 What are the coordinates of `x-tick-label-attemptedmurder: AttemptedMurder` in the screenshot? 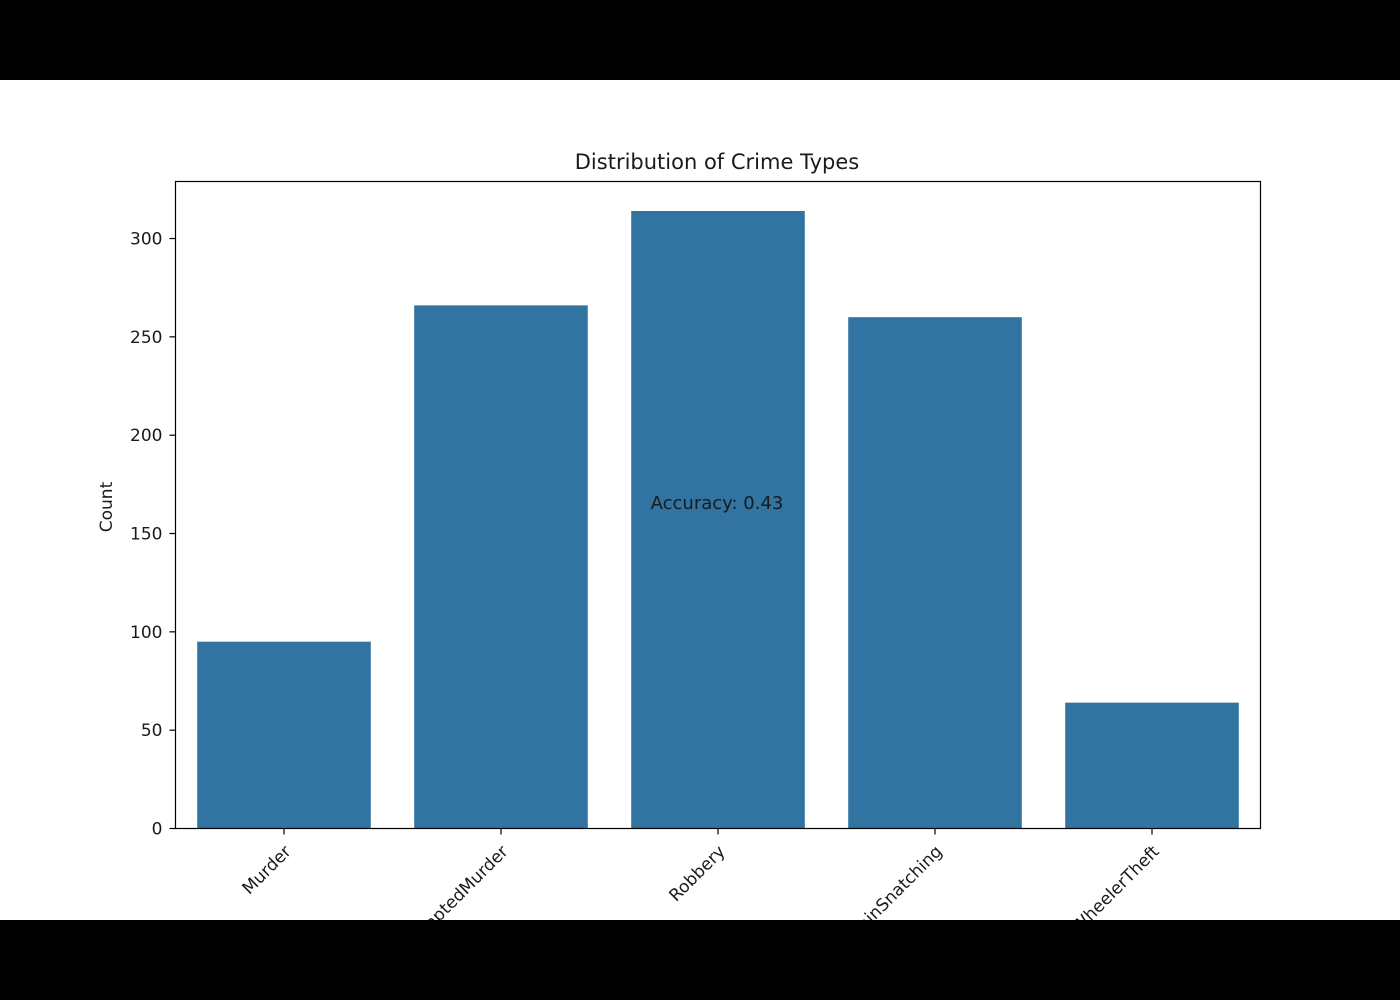 It's located at (452, 881).